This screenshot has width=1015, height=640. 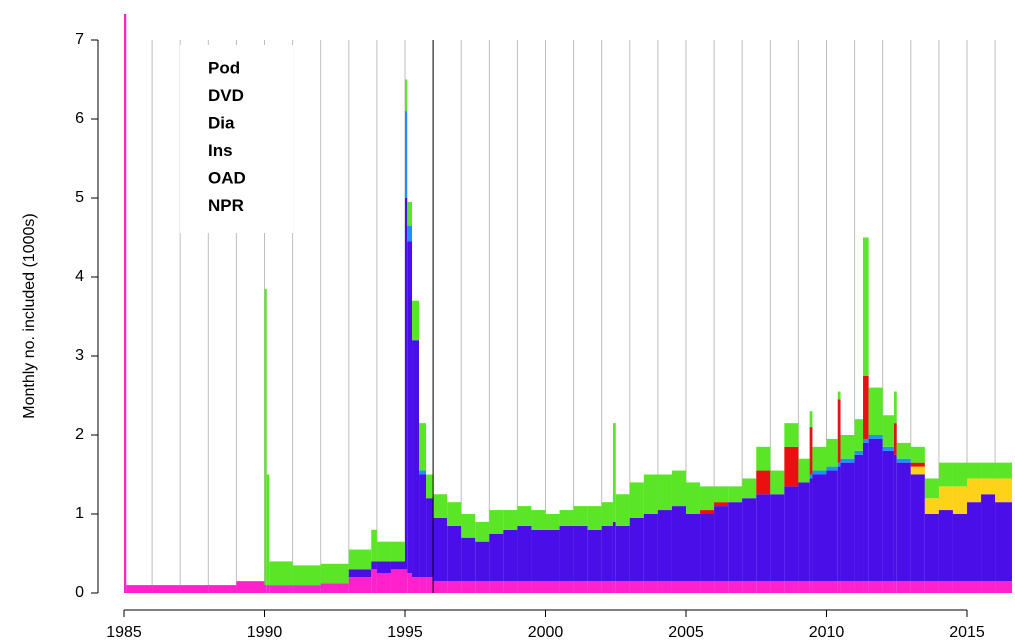 What do you see at coordinates (827, 632) in the screenshot?
I see `x-tick-label: 2010` at bounding box center [827, 632].